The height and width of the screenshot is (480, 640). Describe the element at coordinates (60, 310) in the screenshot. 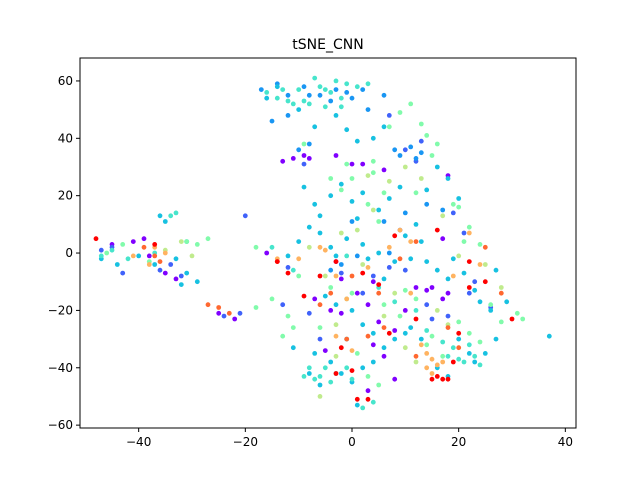

I see `y-tick-label: −20` at that location.